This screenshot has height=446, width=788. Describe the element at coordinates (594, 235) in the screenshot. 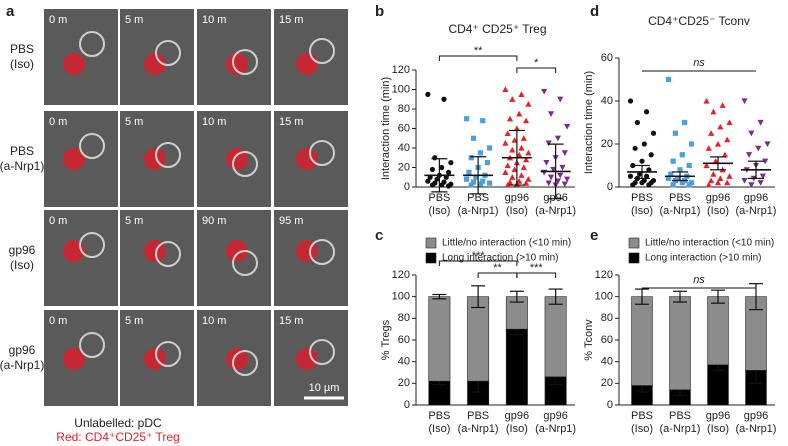

I see `panel-letter: e` at that location.